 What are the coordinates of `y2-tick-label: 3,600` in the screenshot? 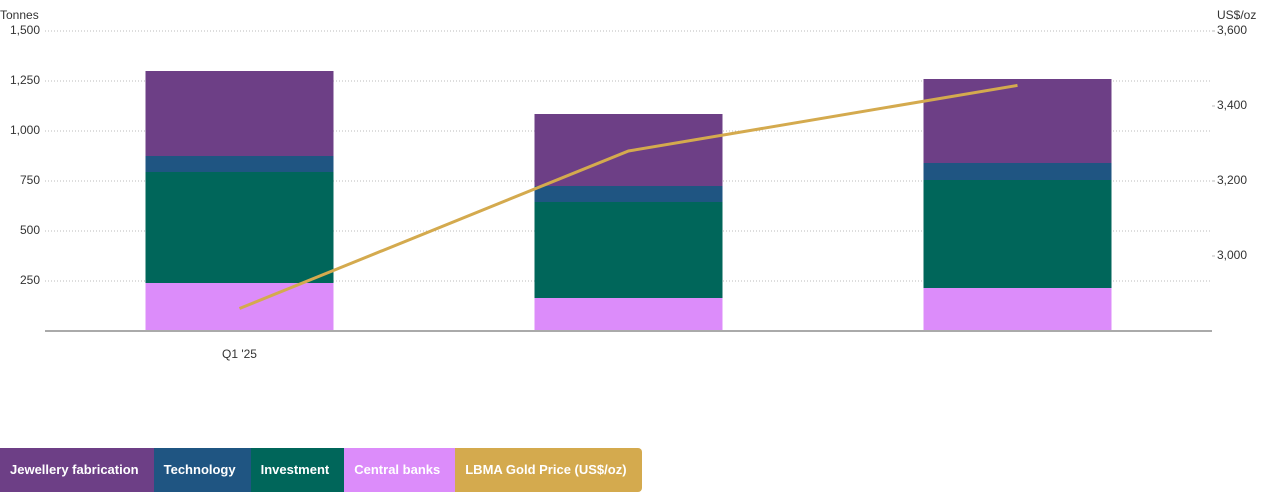 It's located at (1232, 30).